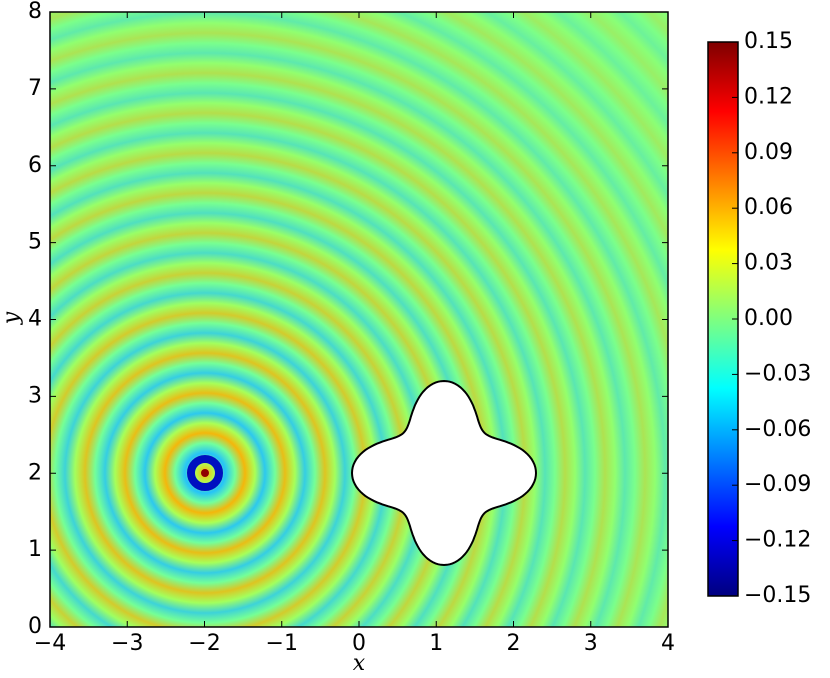 The image size is (830, 678). I want to click on source, so click(205, 473).